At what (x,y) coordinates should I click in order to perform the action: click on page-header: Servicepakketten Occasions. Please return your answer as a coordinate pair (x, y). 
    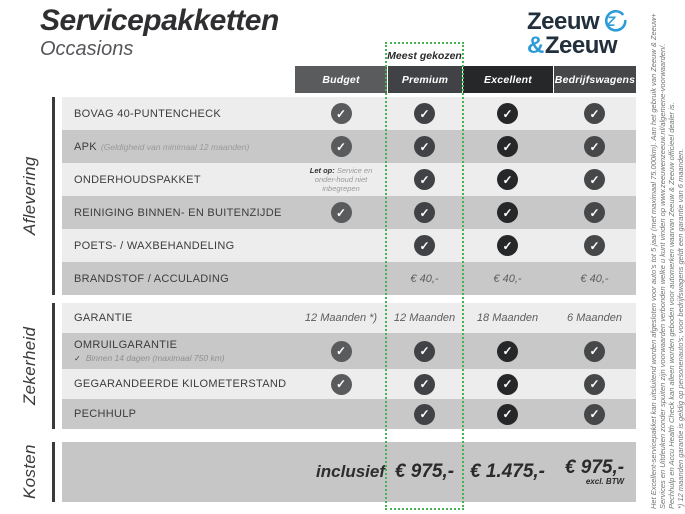
    Looking at the image, I should click on (159, 32).